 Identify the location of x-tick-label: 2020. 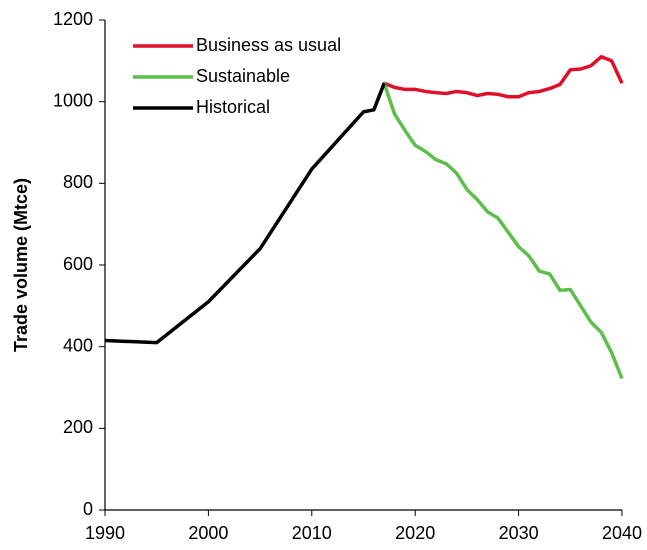
(415, 533).